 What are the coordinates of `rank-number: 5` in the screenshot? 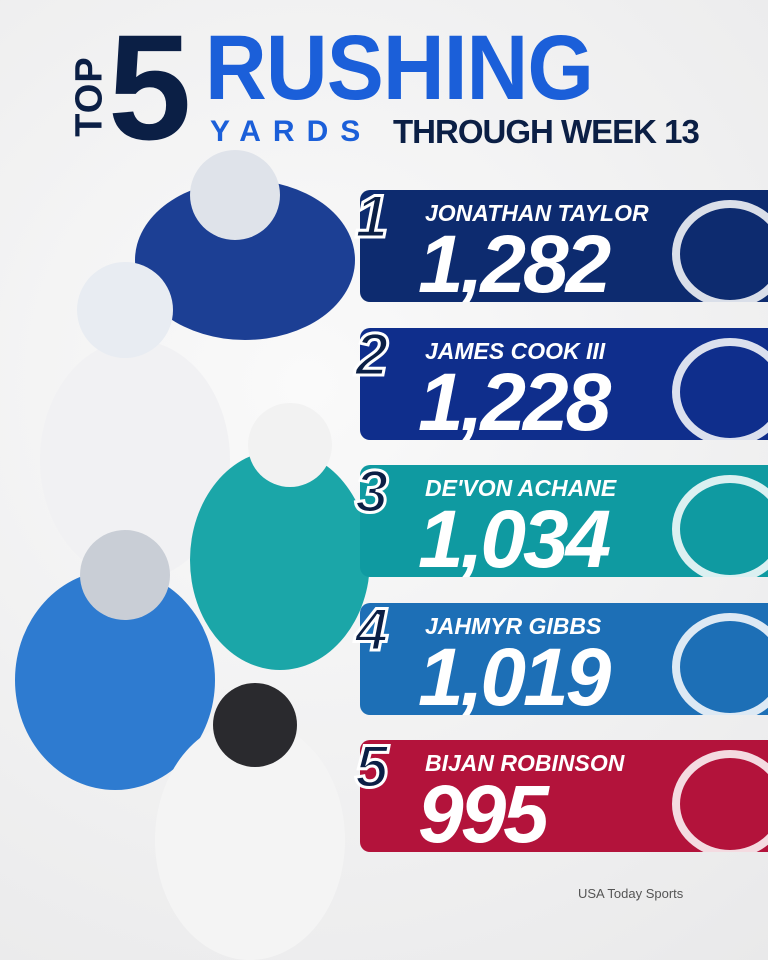 It's located at (371, 767).